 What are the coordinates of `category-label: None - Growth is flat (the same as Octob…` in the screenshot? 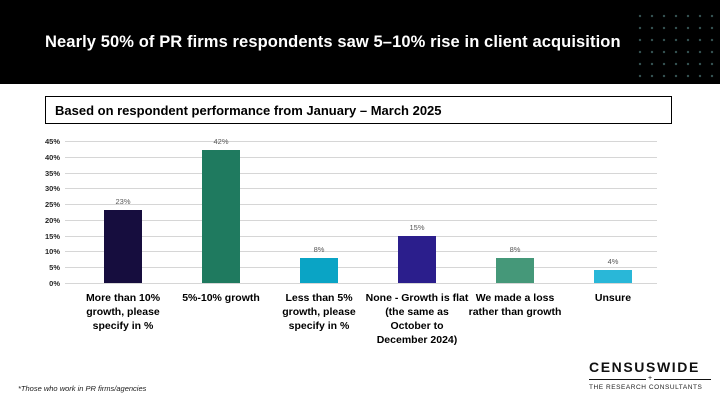 It's located at (417, 319).